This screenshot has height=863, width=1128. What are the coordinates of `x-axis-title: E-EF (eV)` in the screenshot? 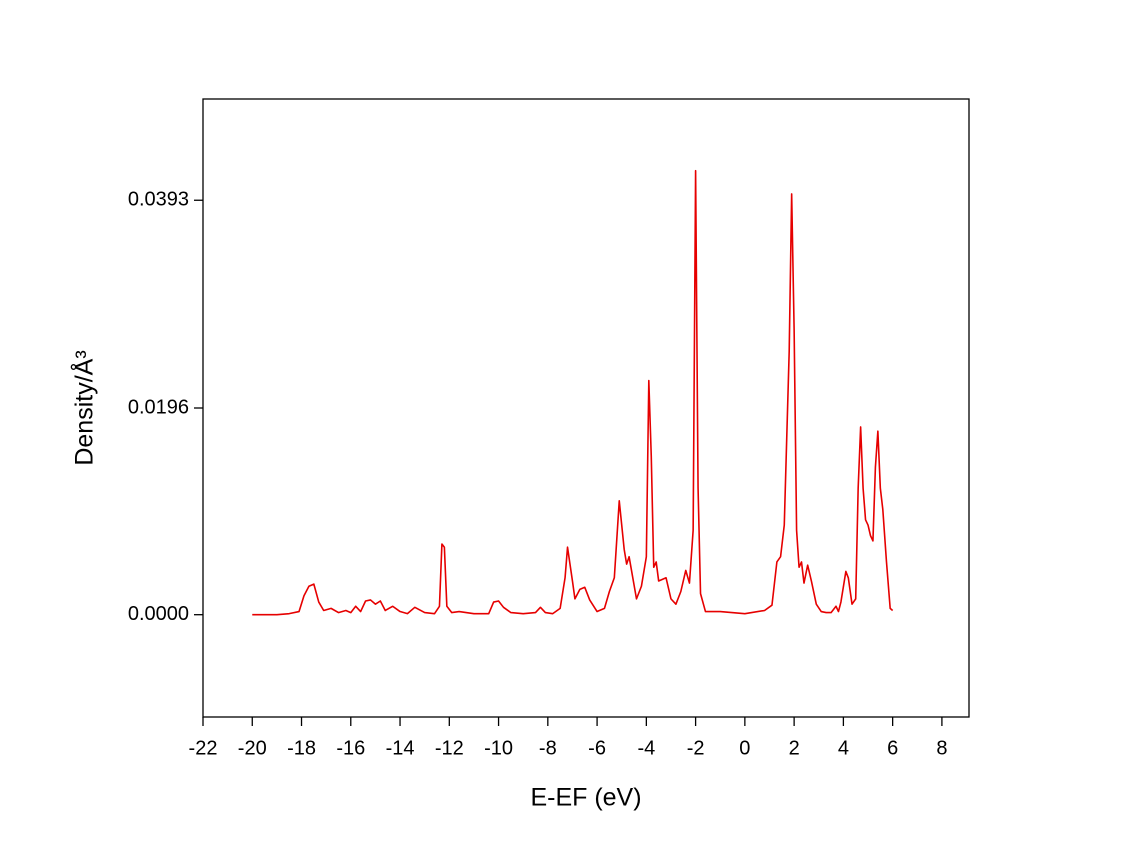 It's located at (585, 798).